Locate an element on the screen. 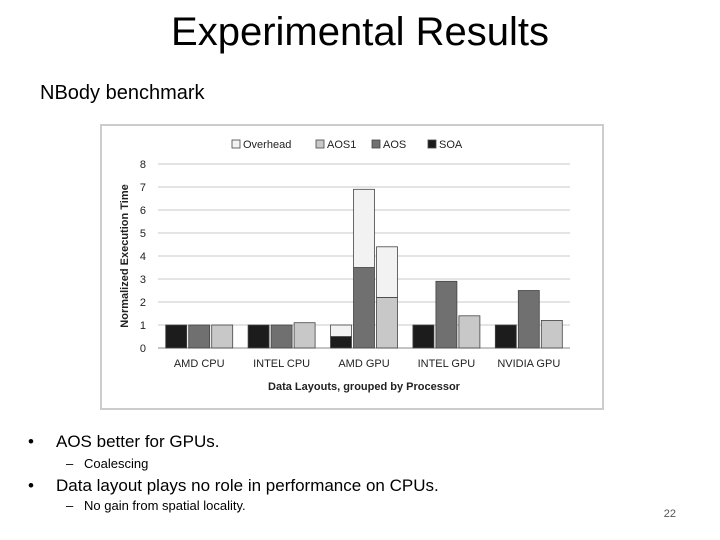  x-tick-label: INTEL GPU is located at coordinates (447, 364).